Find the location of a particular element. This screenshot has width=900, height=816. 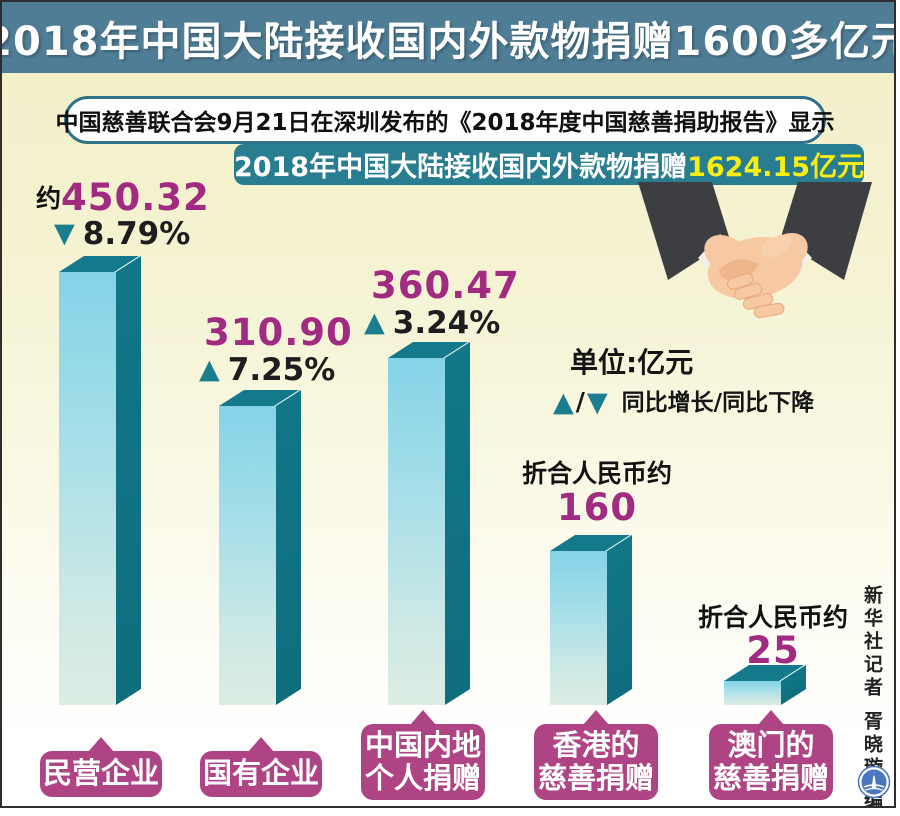

handshake-illustration is located at coordinates (755, 250).